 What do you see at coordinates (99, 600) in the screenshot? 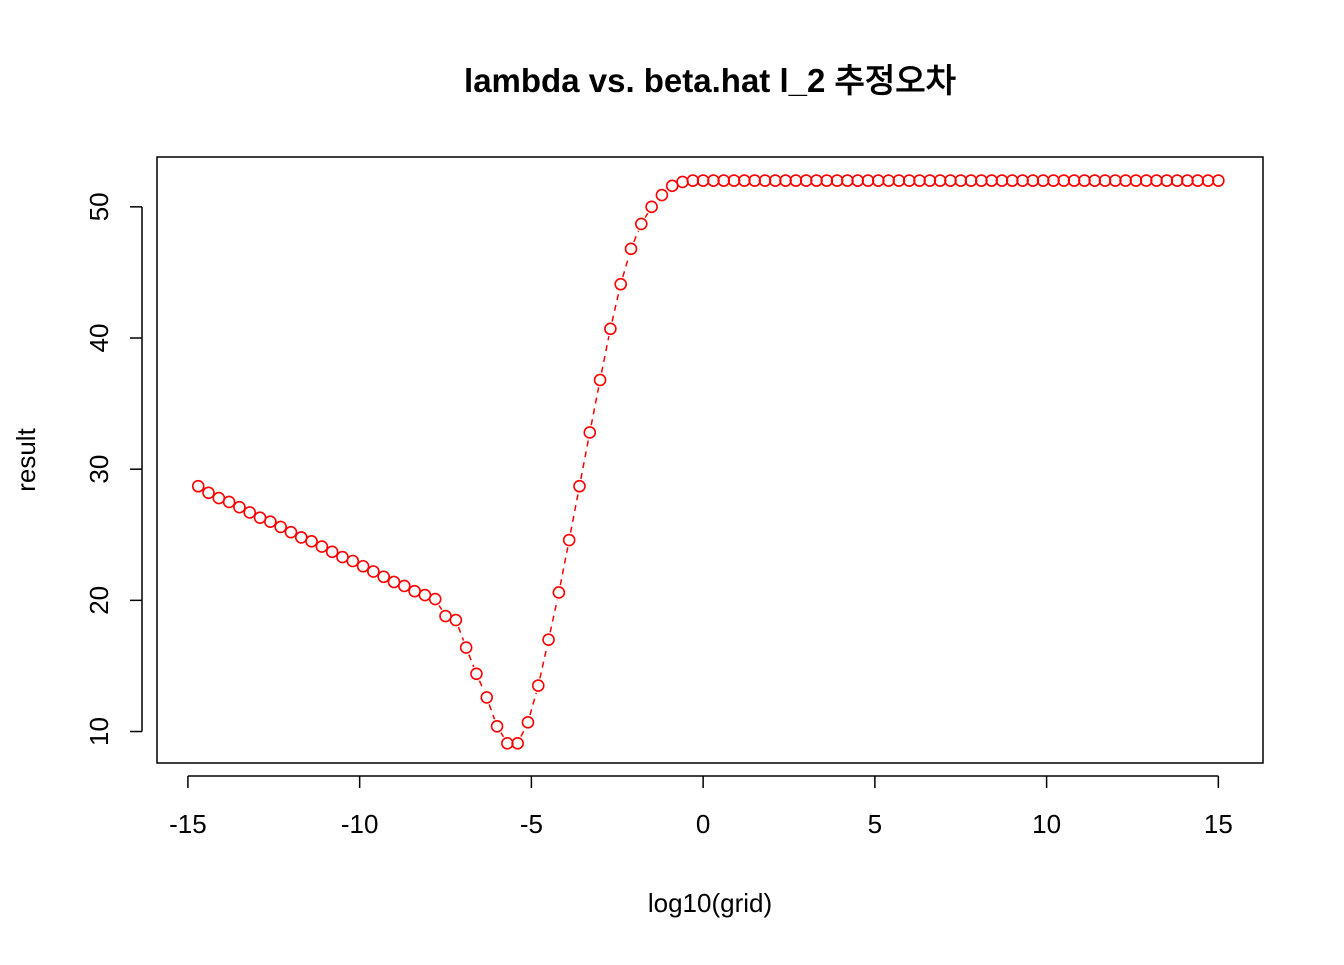
I see `y-tick-label: 20` at bounding box center [99, 600].